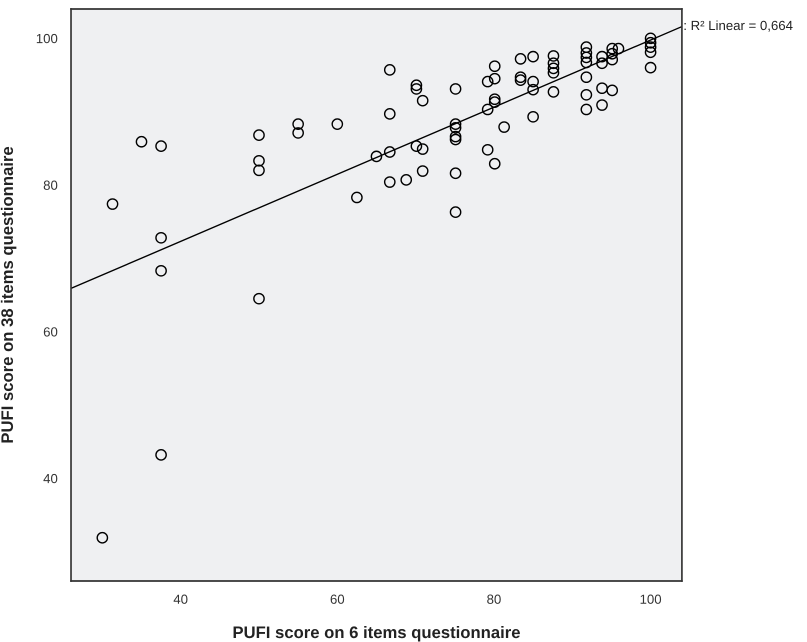 This screenshot has height=642, width=807. Describe the element at coordinates (51, 185) in the screenshot. I see `y-tick-label: 80` at that location.